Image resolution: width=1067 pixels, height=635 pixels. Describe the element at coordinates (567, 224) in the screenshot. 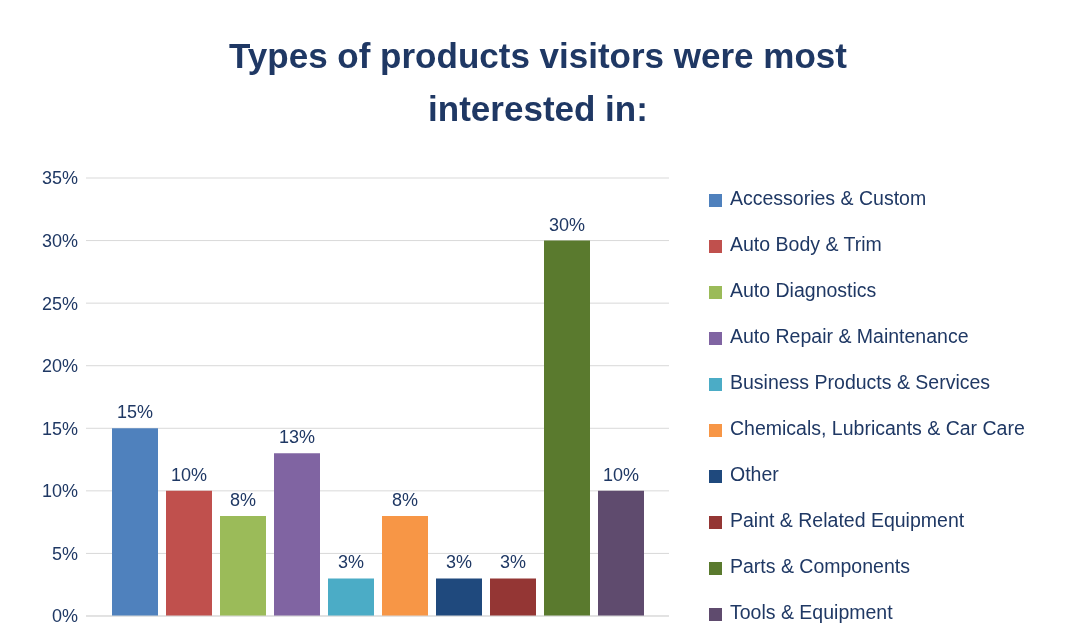

I see `data-label: 30%` at that location.